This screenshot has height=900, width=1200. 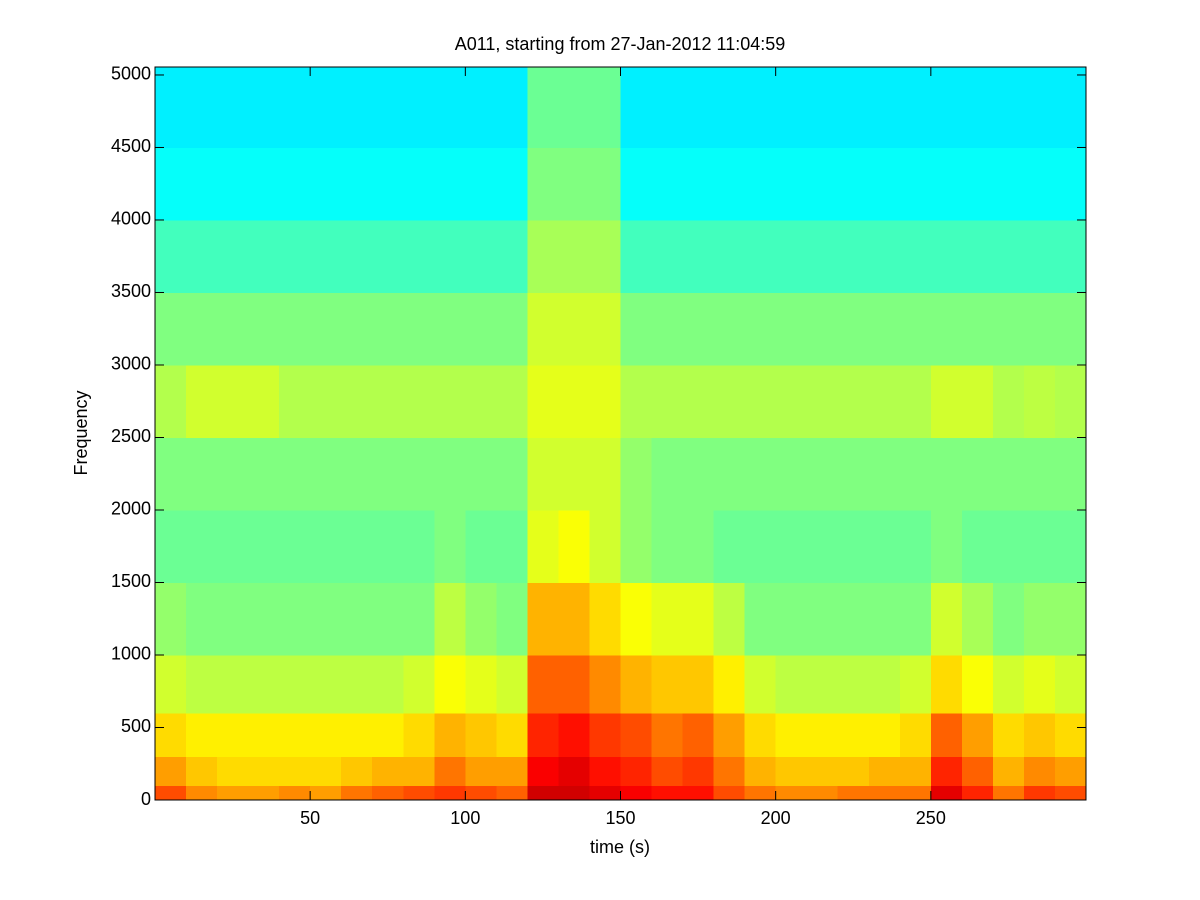 I want to click on y-tick-label: 3000, so click(x=131, y=364).